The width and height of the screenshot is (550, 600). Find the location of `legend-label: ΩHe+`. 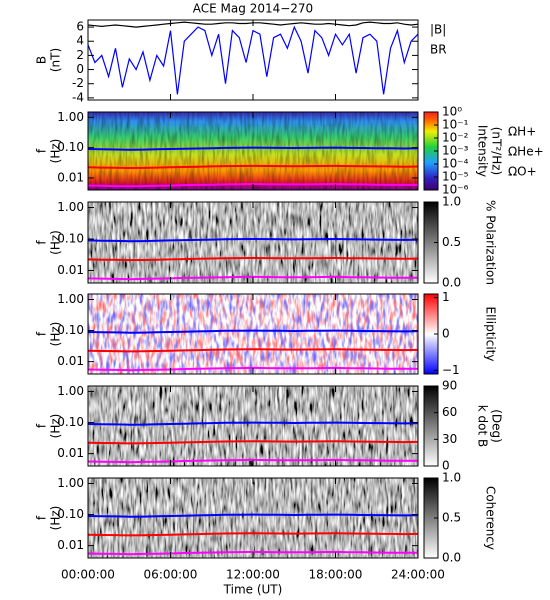

legend-label: ΩHe+ is located at coordinates (526, 152).